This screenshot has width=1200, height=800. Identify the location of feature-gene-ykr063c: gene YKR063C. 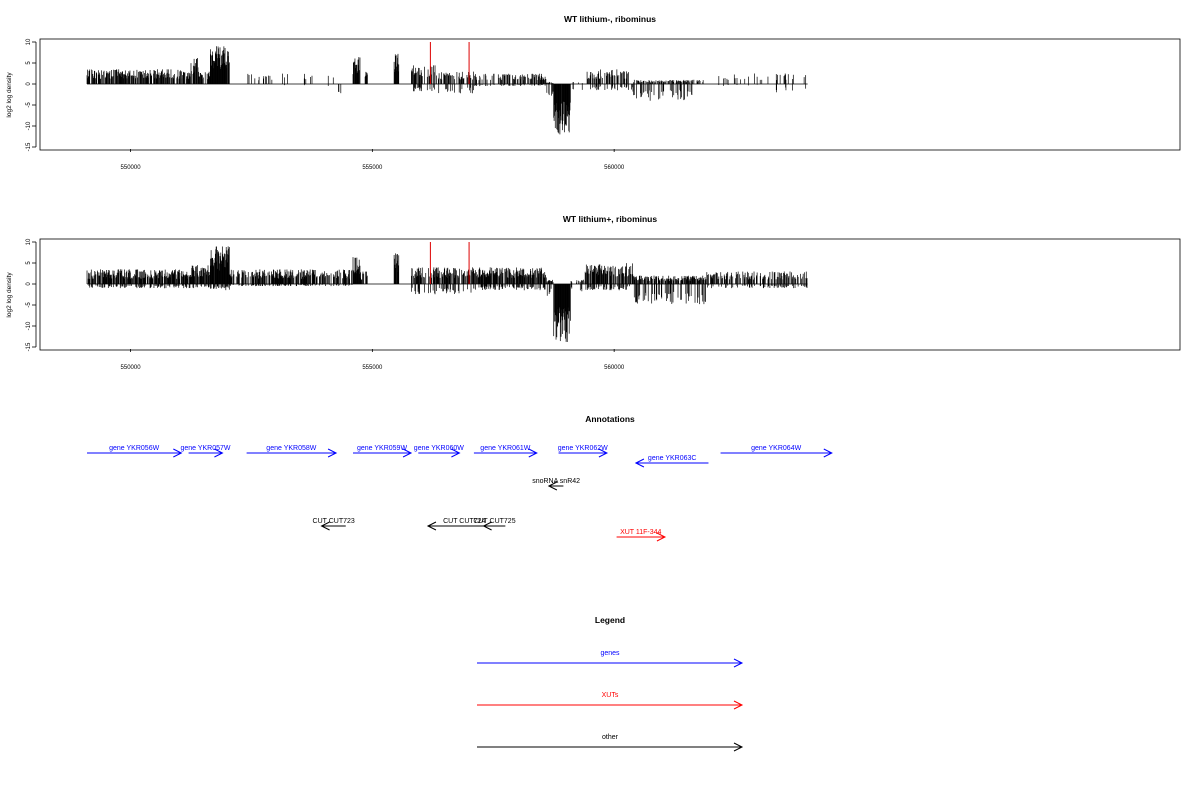
(671, 461).